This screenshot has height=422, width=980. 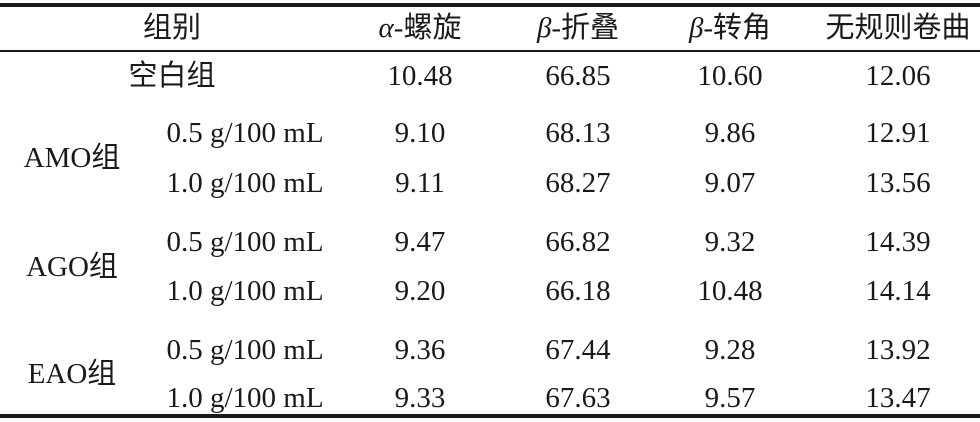 I want to click on value-cell: 12.91, so click(x=898, y=133).